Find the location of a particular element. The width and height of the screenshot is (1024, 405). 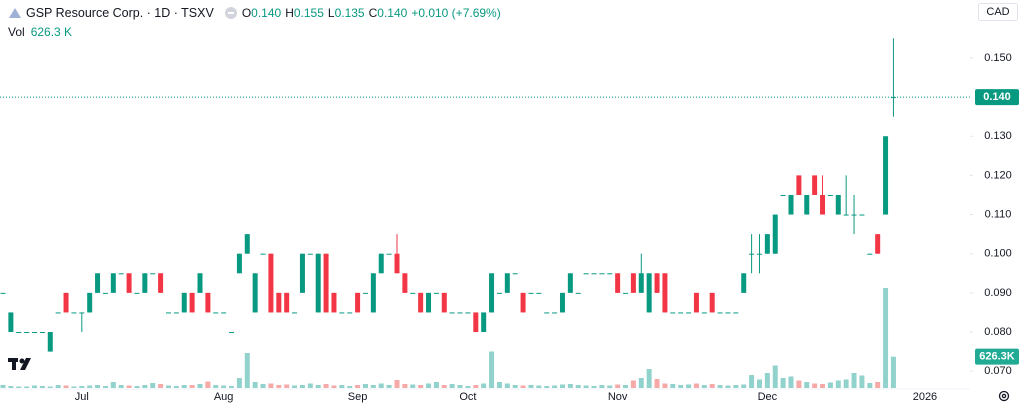

x-tick-label: Sep is located at coordinates (358, 397).